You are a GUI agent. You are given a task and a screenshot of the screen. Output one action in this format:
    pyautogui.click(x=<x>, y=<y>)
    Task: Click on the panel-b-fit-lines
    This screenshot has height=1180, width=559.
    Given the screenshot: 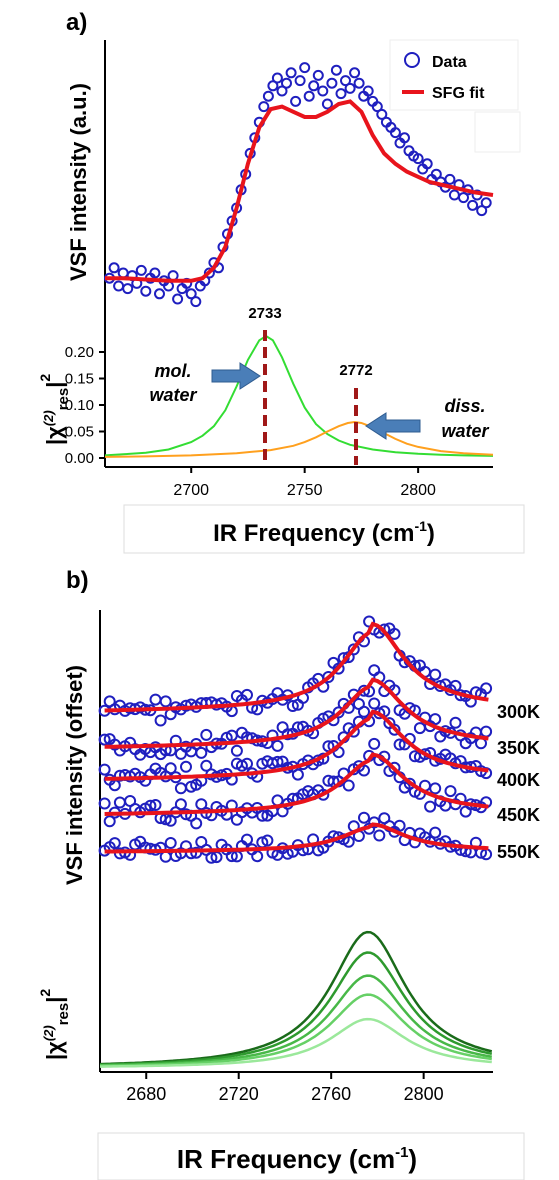 What is the action you would take?
    pyautogui.click(x=296, y=737)
    